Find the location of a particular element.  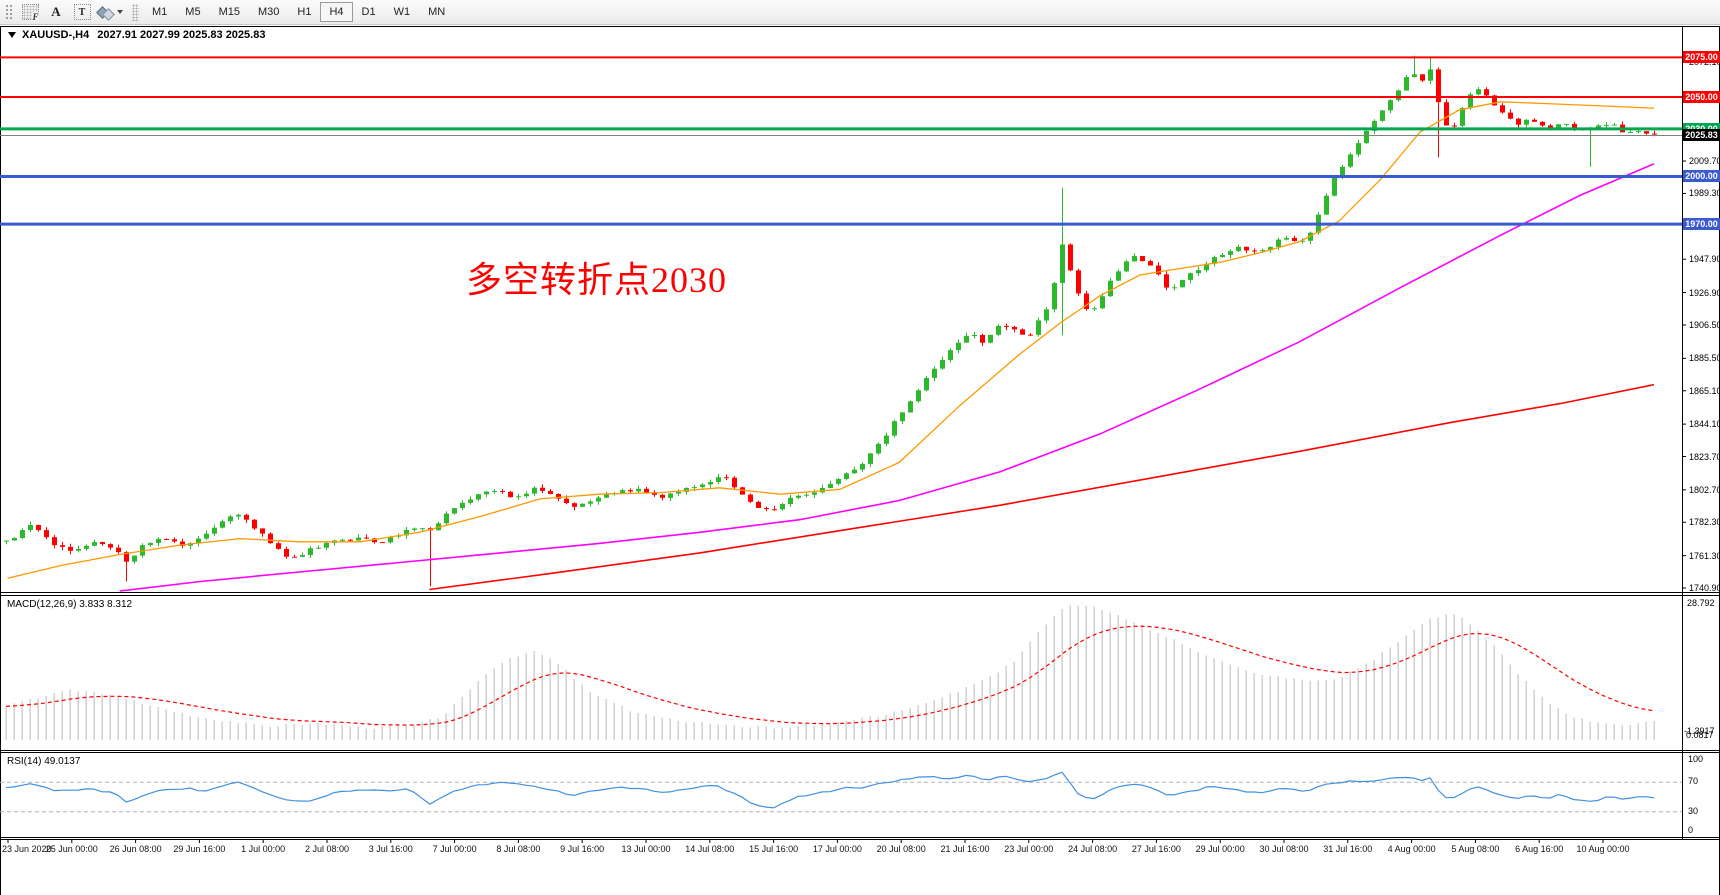

text-icon: T is located at coordinates (82, 12).